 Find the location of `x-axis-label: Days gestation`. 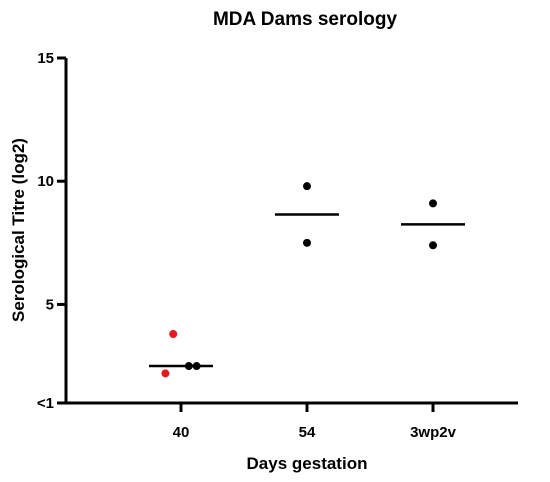

x-axis-label: Days gestation is located at coordinates (307, 463).